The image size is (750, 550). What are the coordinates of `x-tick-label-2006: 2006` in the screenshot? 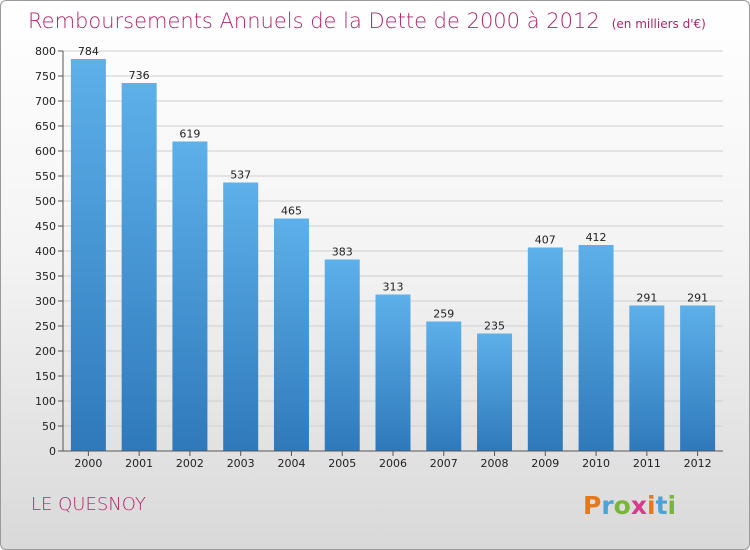 It's located at (393, 463).